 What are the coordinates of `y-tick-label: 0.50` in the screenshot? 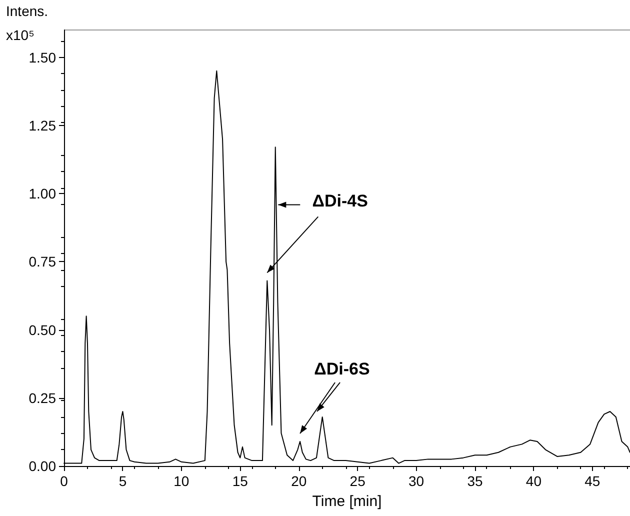 It's located at (42, 330).